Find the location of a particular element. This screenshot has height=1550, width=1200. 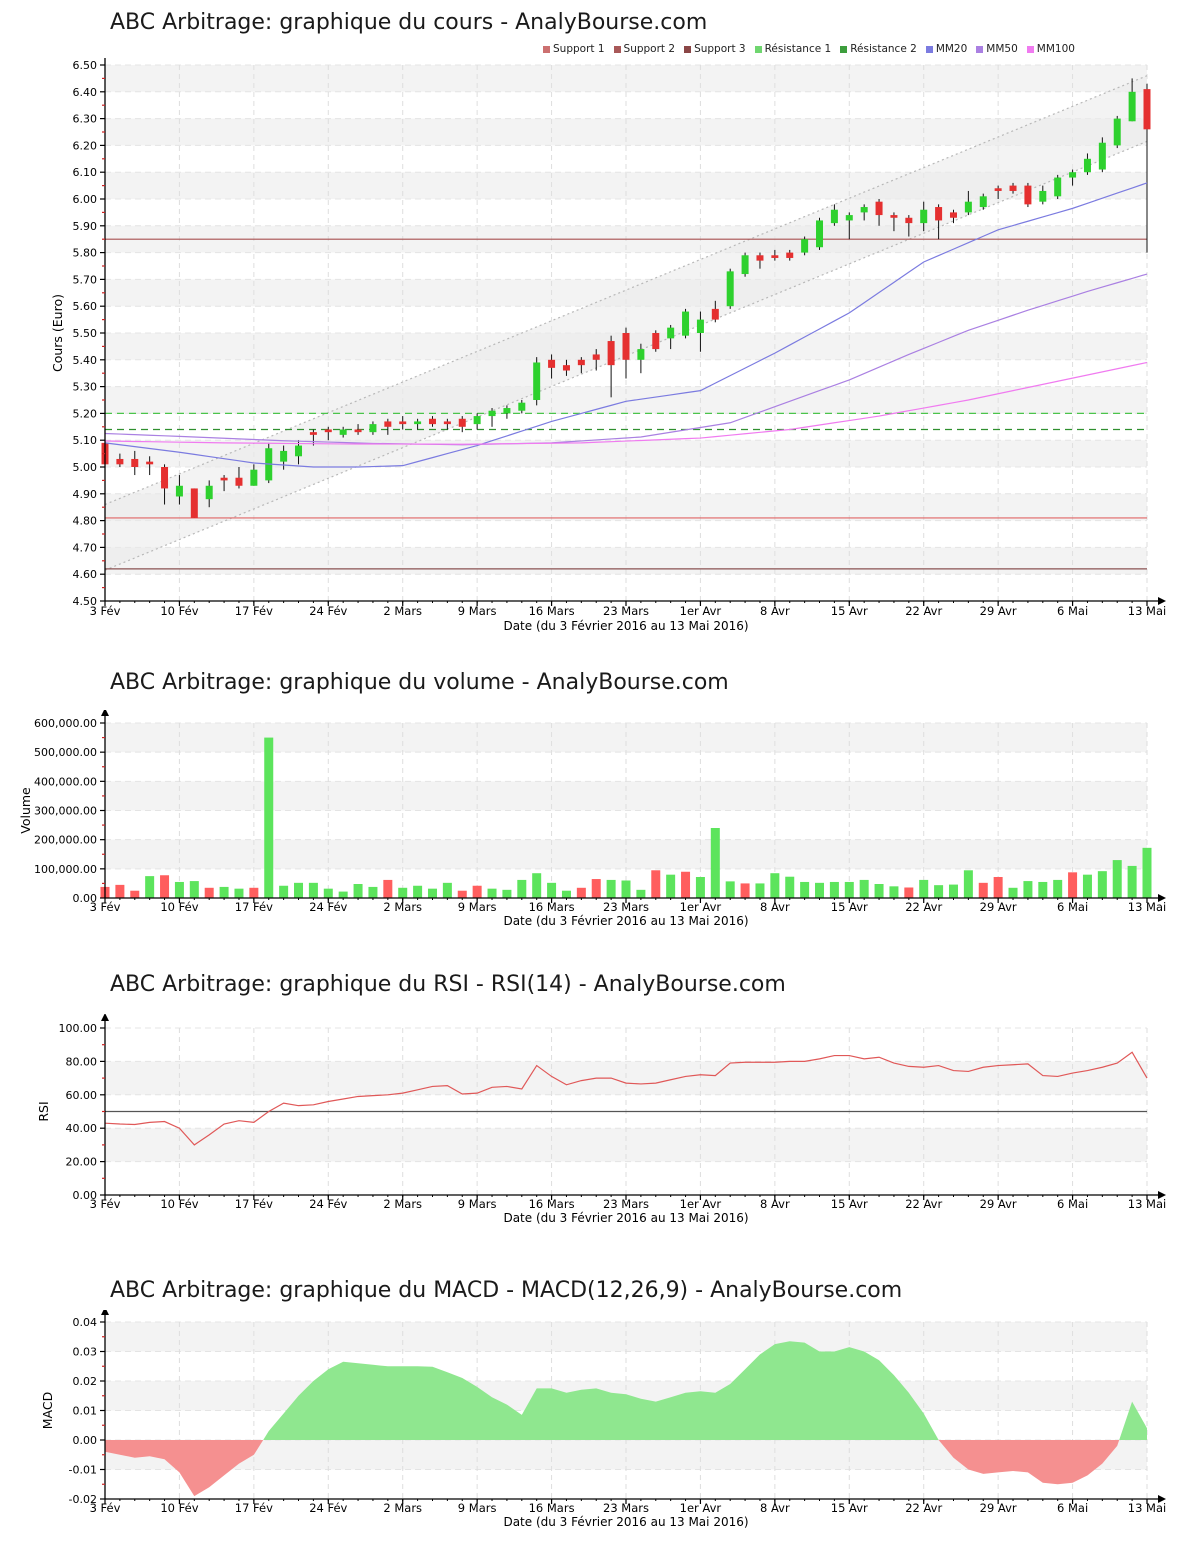

legend-label: MM50 is located at coordinates (1002, 49).